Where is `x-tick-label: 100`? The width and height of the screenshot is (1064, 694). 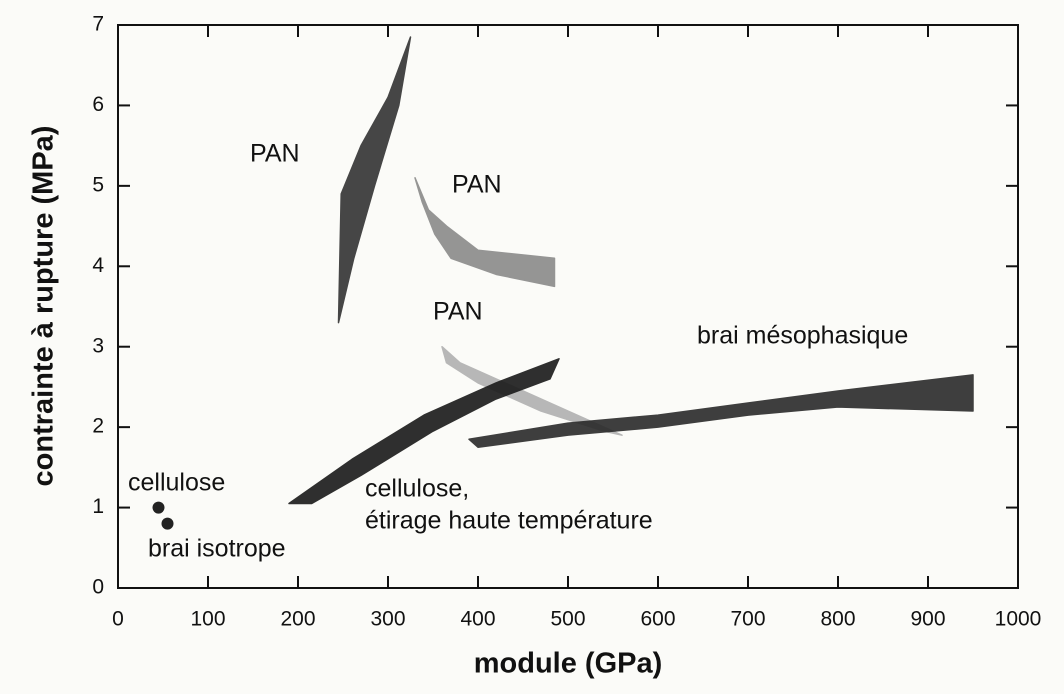 x-tick-label: 100 is located at coordinates (207, 619).